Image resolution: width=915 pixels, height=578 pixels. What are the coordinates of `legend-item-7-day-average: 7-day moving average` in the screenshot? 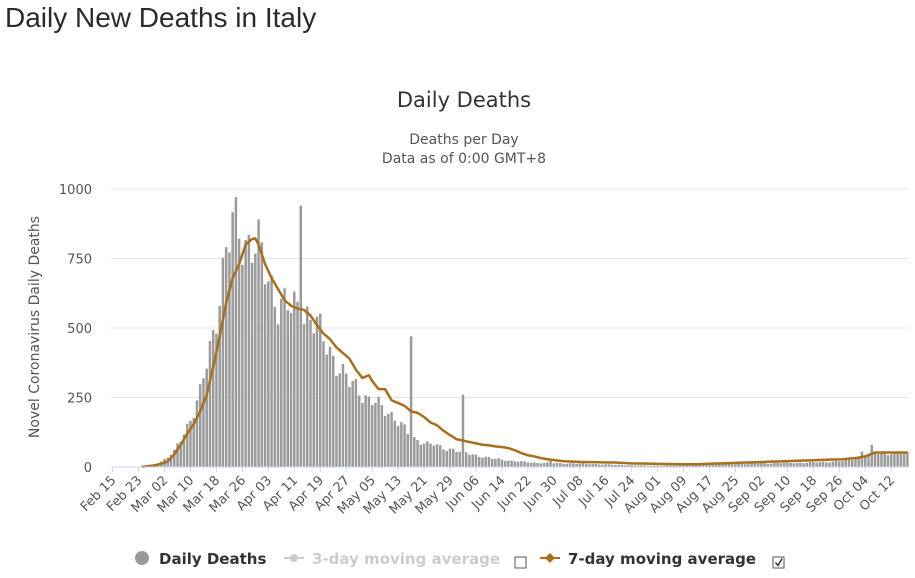 It's located at (662, 559).